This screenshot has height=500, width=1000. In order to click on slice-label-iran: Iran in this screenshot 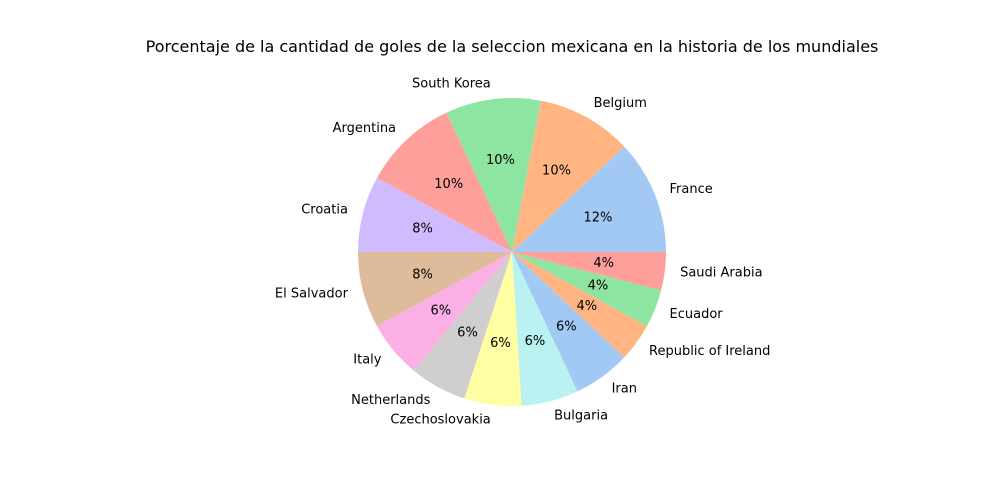, I will do `click(624, 389)`.